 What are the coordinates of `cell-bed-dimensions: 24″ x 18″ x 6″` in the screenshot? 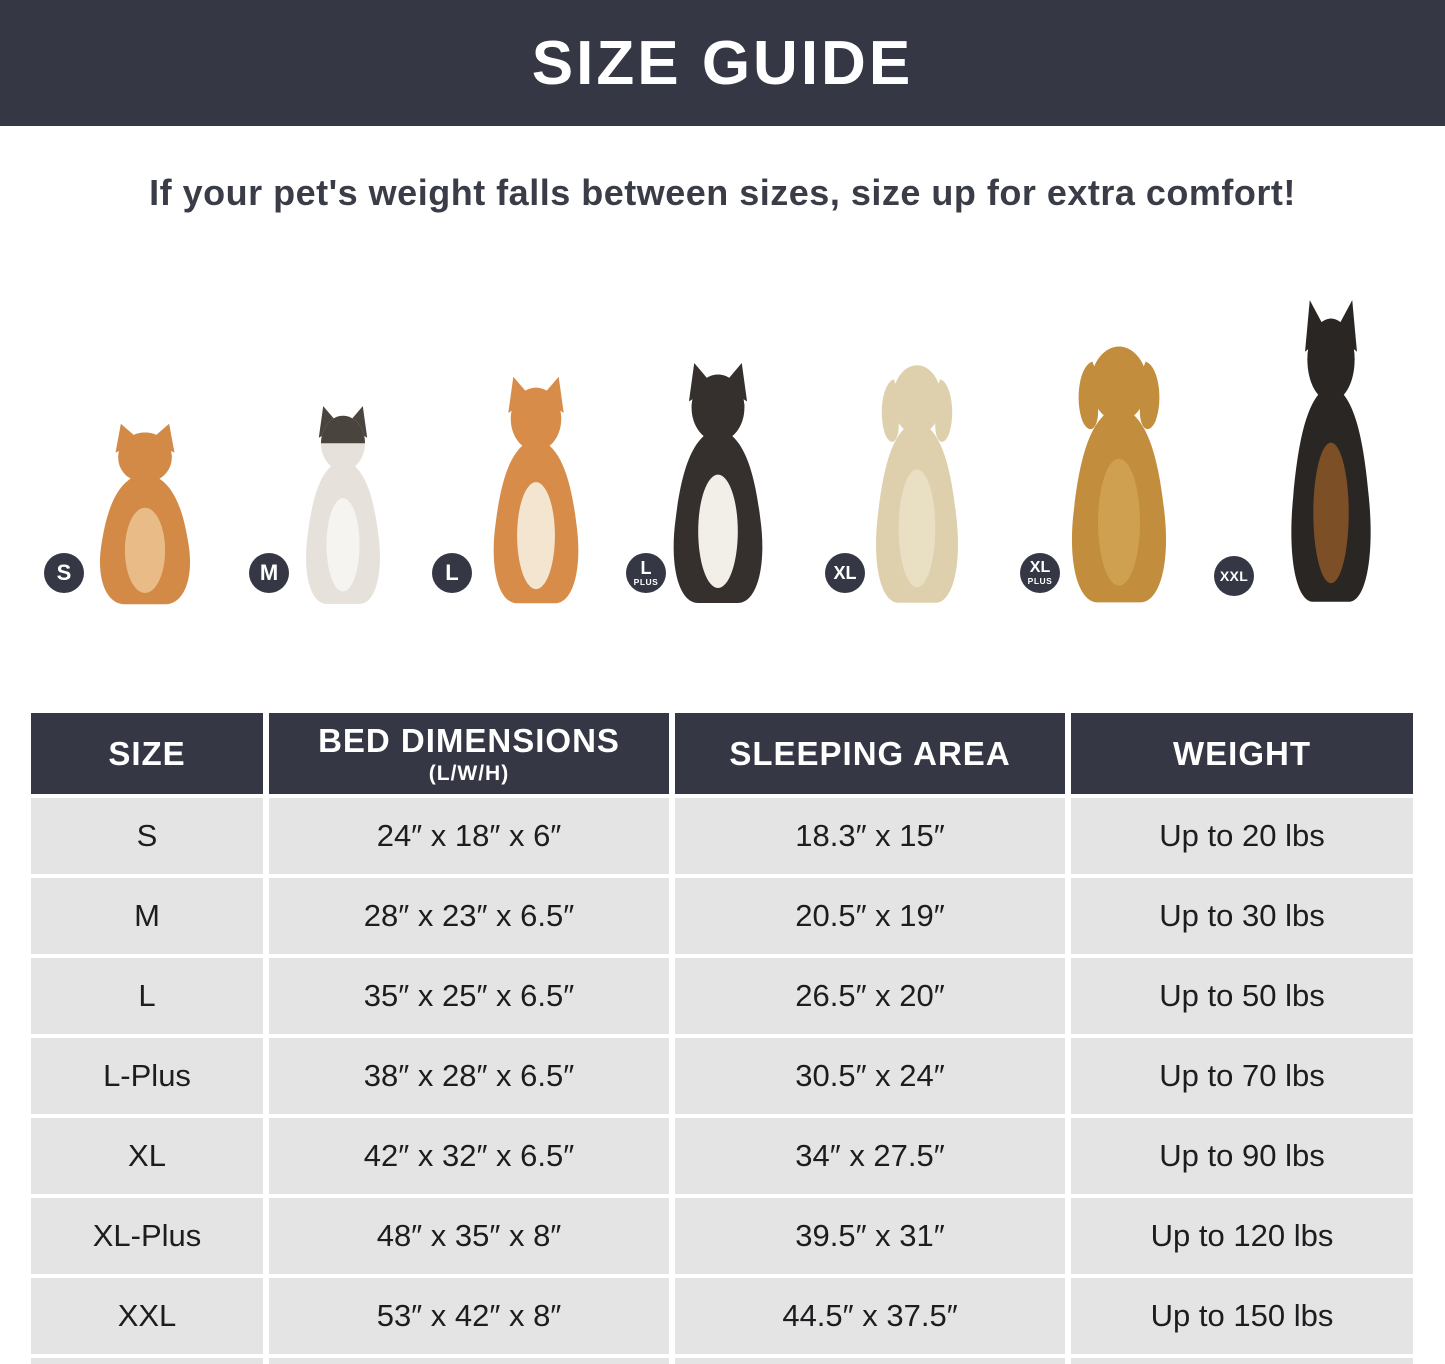 It's located at (469, 836).